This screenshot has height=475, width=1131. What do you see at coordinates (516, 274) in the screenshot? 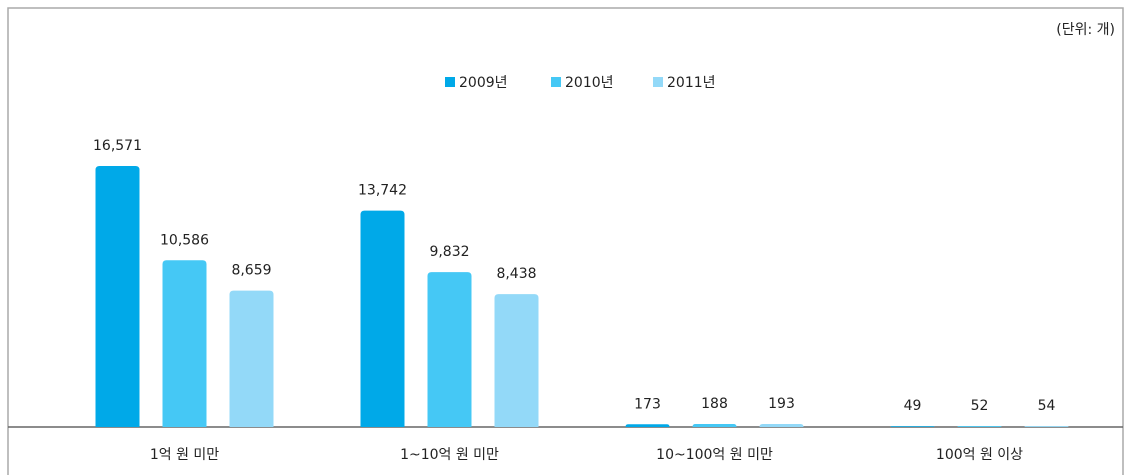
I see `value-label: 8,438` at bounding box center [516, 274].